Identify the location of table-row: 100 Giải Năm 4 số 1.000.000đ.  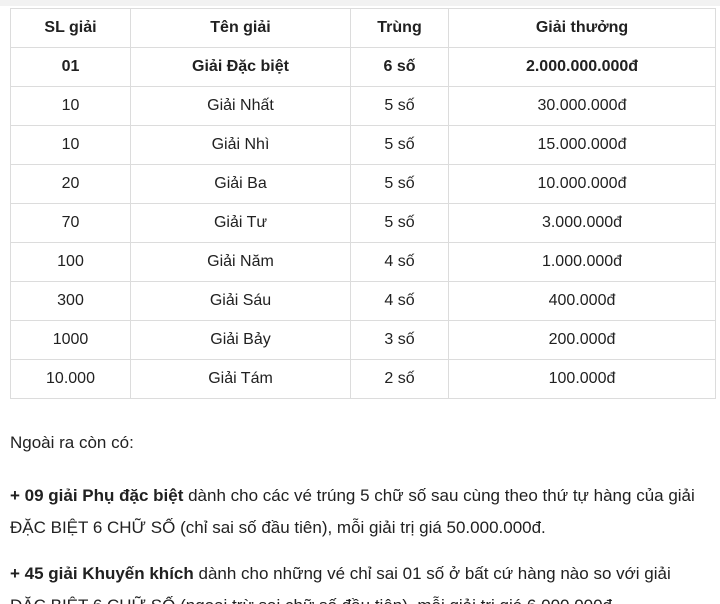
(363, 262).